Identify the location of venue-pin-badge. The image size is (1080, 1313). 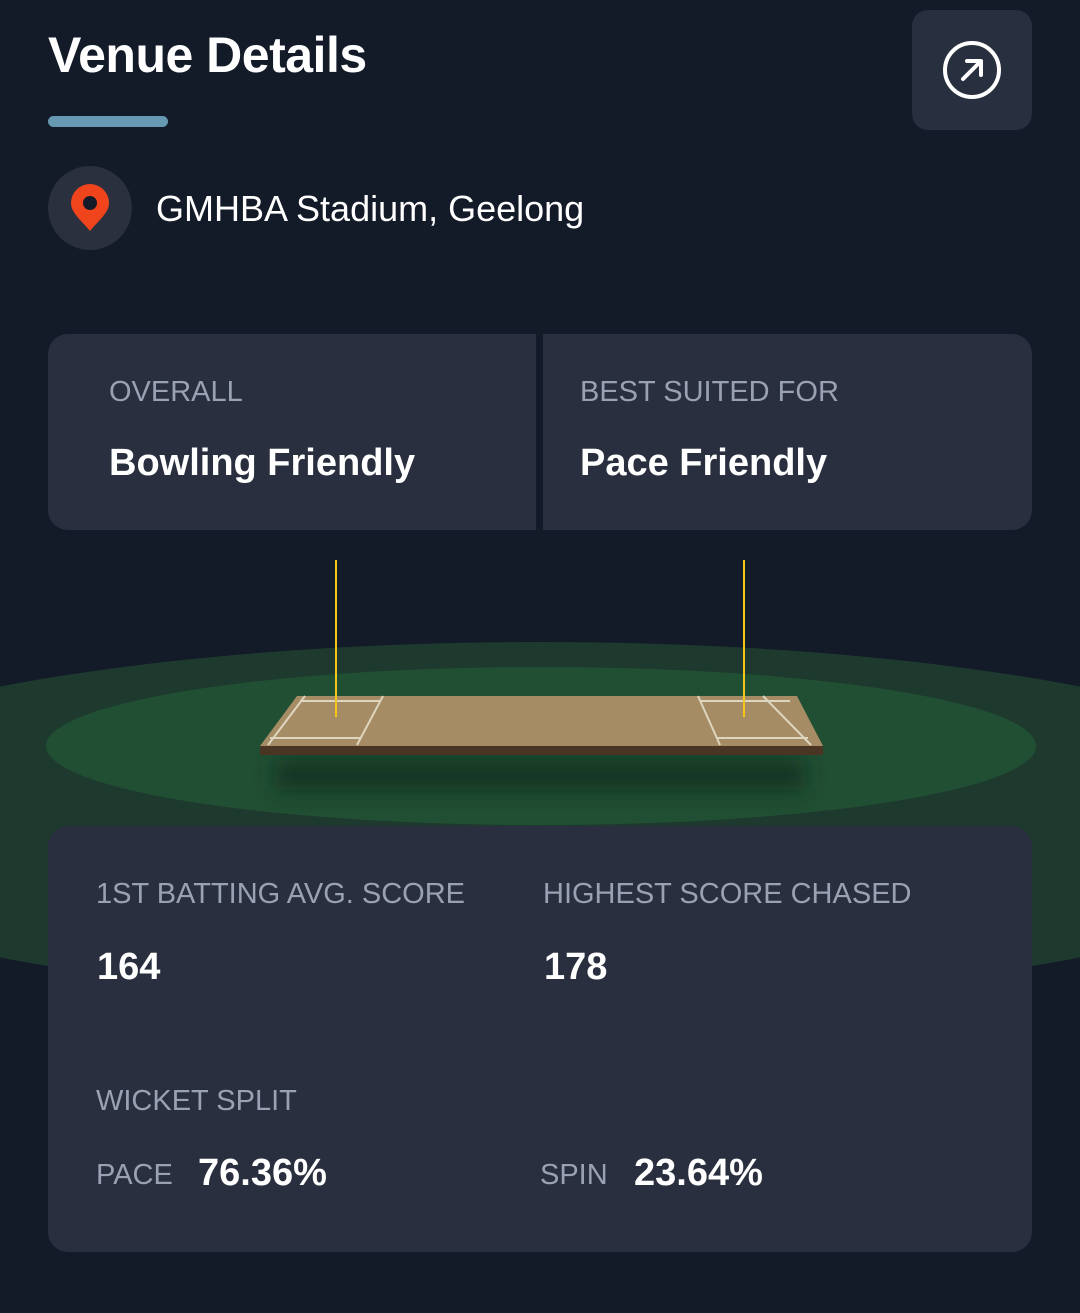
(90, 208).